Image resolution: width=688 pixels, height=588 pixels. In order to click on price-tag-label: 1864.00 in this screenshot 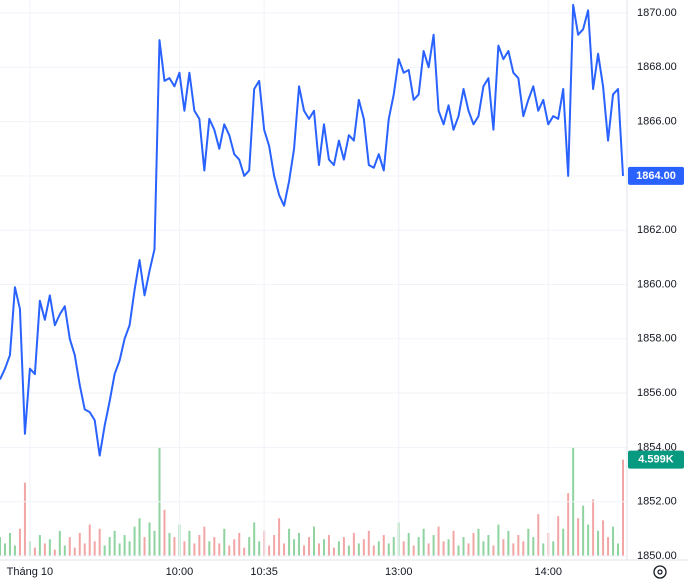, I will do `click(656, 176)`.